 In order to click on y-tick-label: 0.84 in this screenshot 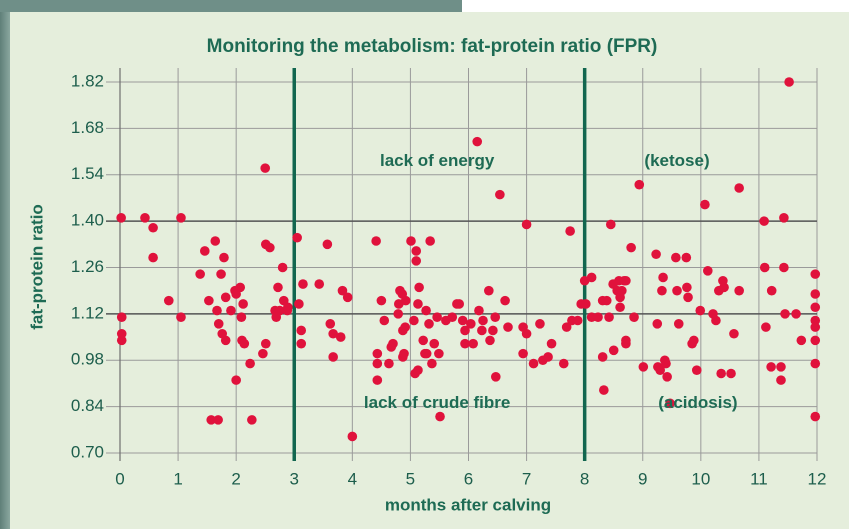, I will do `click(87, 405)`.